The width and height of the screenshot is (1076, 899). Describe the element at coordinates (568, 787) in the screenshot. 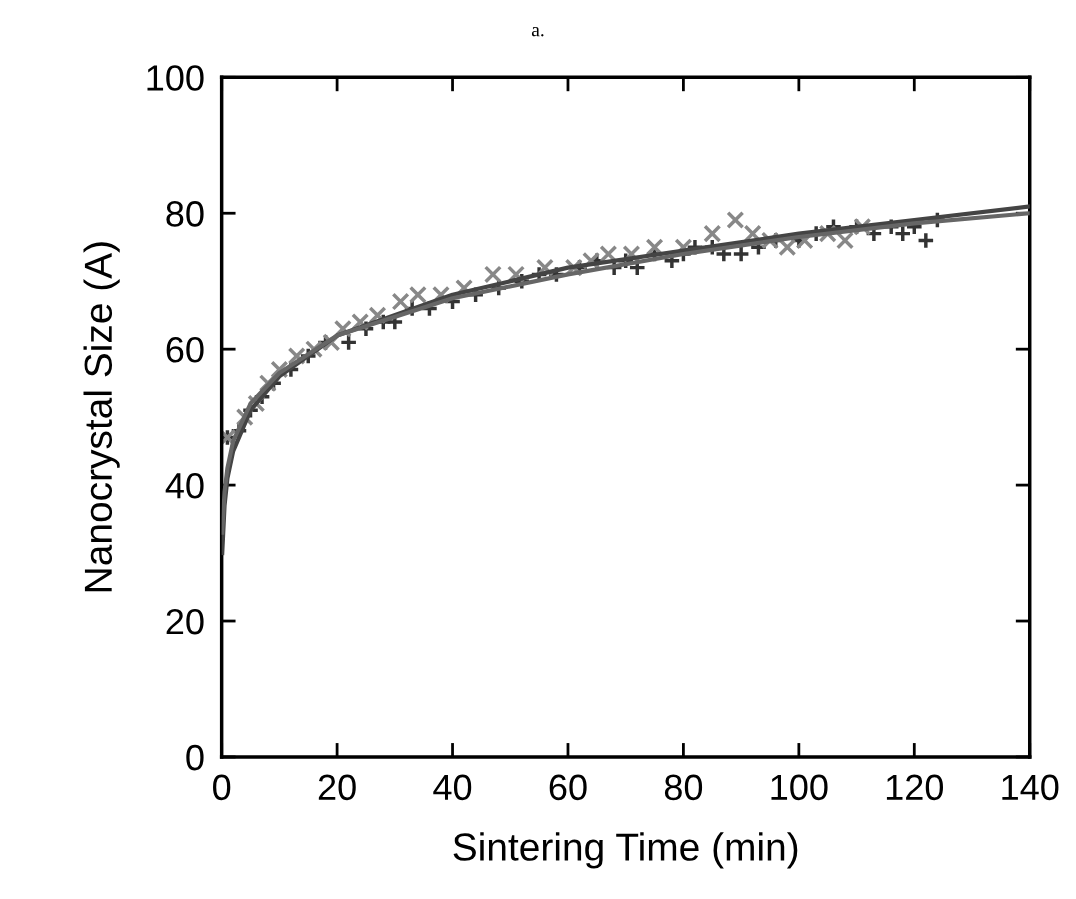

I see `x-tick-label: 60` at that location.